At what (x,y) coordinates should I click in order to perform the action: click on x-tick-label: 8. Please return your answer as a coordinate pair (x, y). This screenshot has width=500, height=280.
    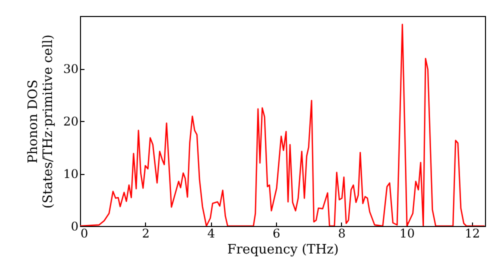
    Looking at the image, I should click on (342, 233).